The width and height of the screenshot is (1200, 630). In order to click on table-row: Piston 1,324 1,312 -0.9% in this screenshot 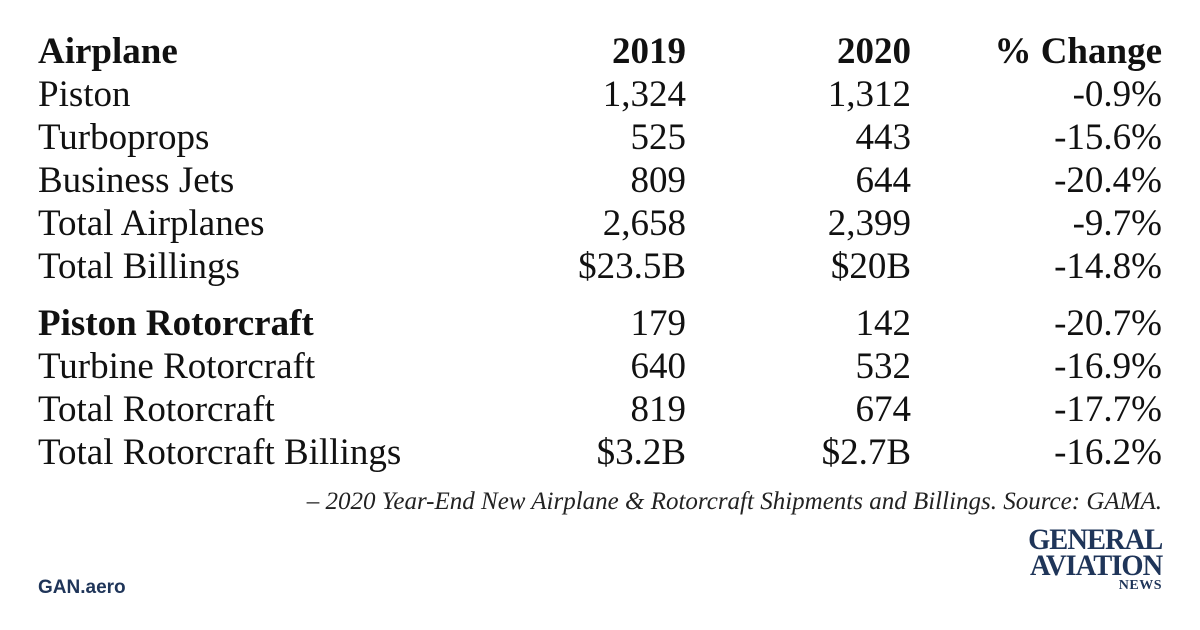, I will do `click(600, 94)`.